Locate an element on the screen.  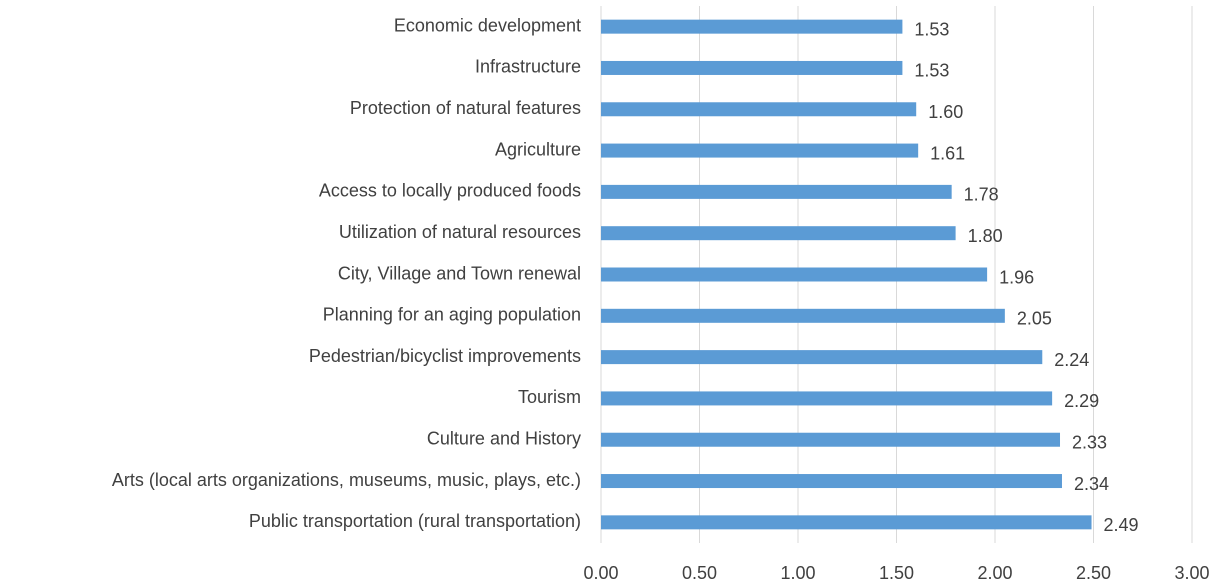
data-label: 2.34 is located at coordinates (1091, 484).